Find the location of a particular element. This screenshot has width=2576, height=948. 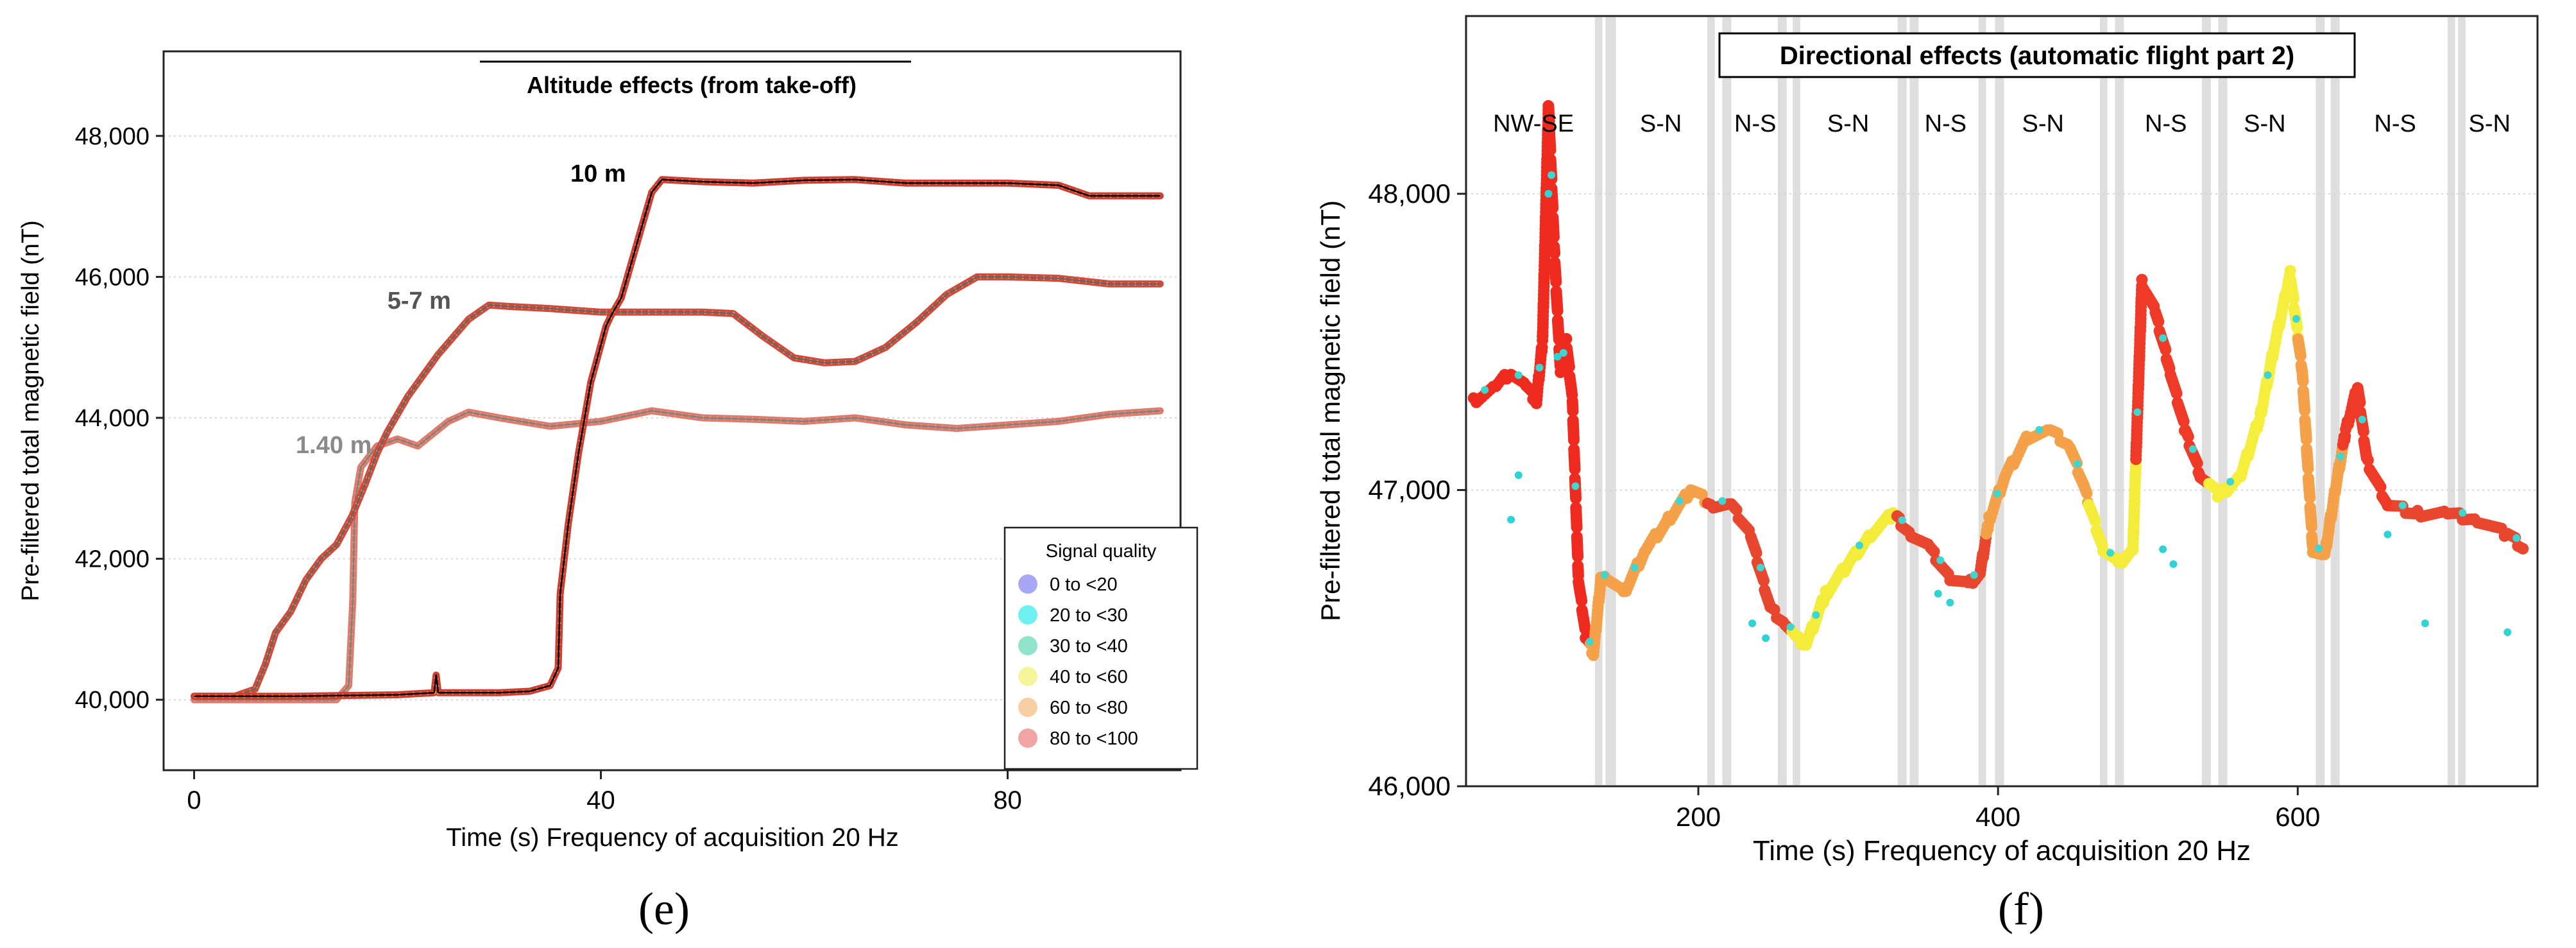

legend-title: Signal quality is located at coordinates (1101, 551).